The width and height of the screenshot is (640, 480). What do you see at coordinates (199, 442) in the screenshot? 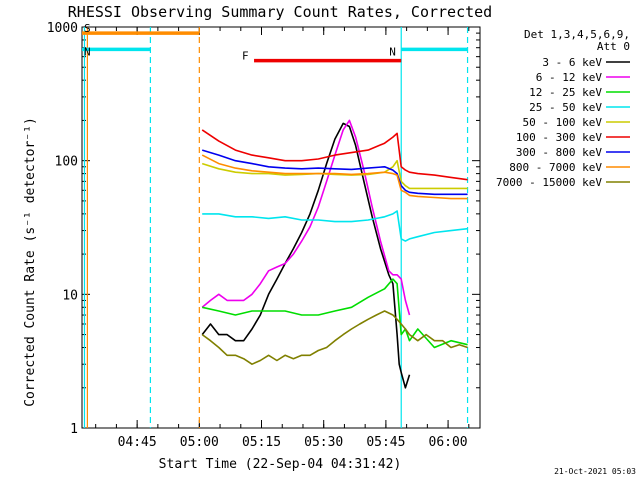
I see `x-tick-label: 05:00` at bounding box center [199, 442].